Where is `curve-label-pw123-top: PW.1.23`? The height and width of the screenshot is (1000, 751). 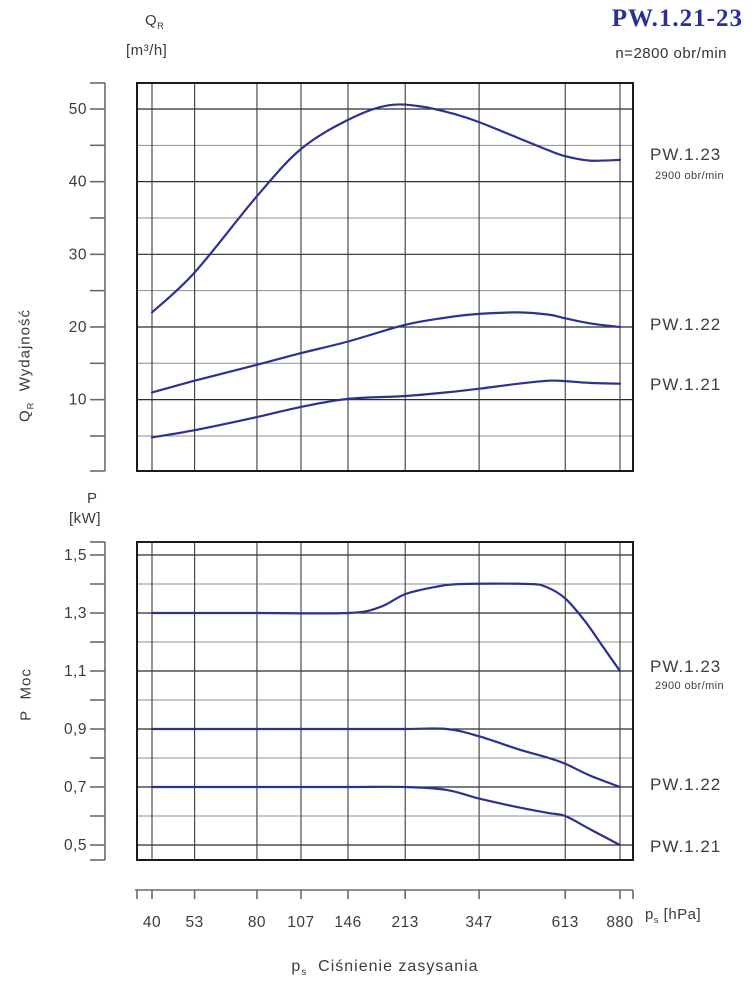 curve-label-pw123-top: PW.1.23 is located at coordinates (686, 154).